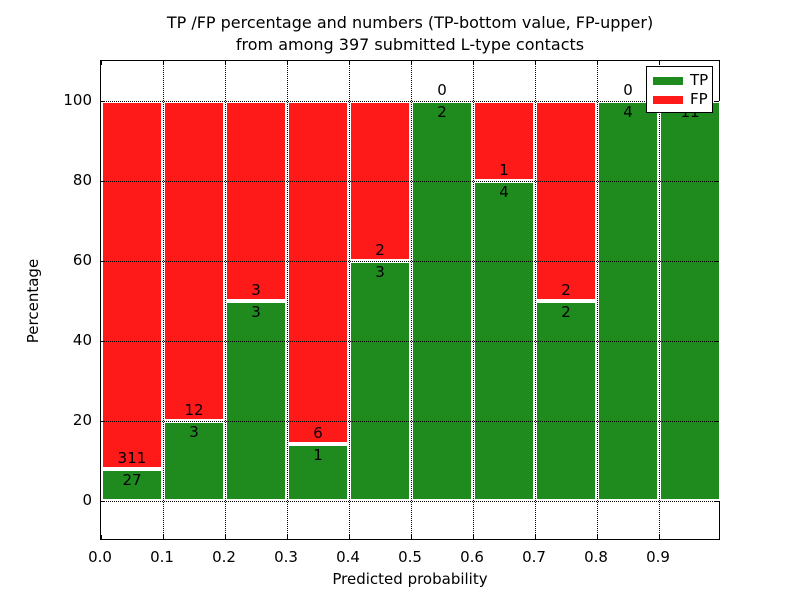 This screenshot has height=600, width=800. Describe the element at coordinates (472, 557) in the screenshot. I see `x-tick-label: 0.6` at that location.